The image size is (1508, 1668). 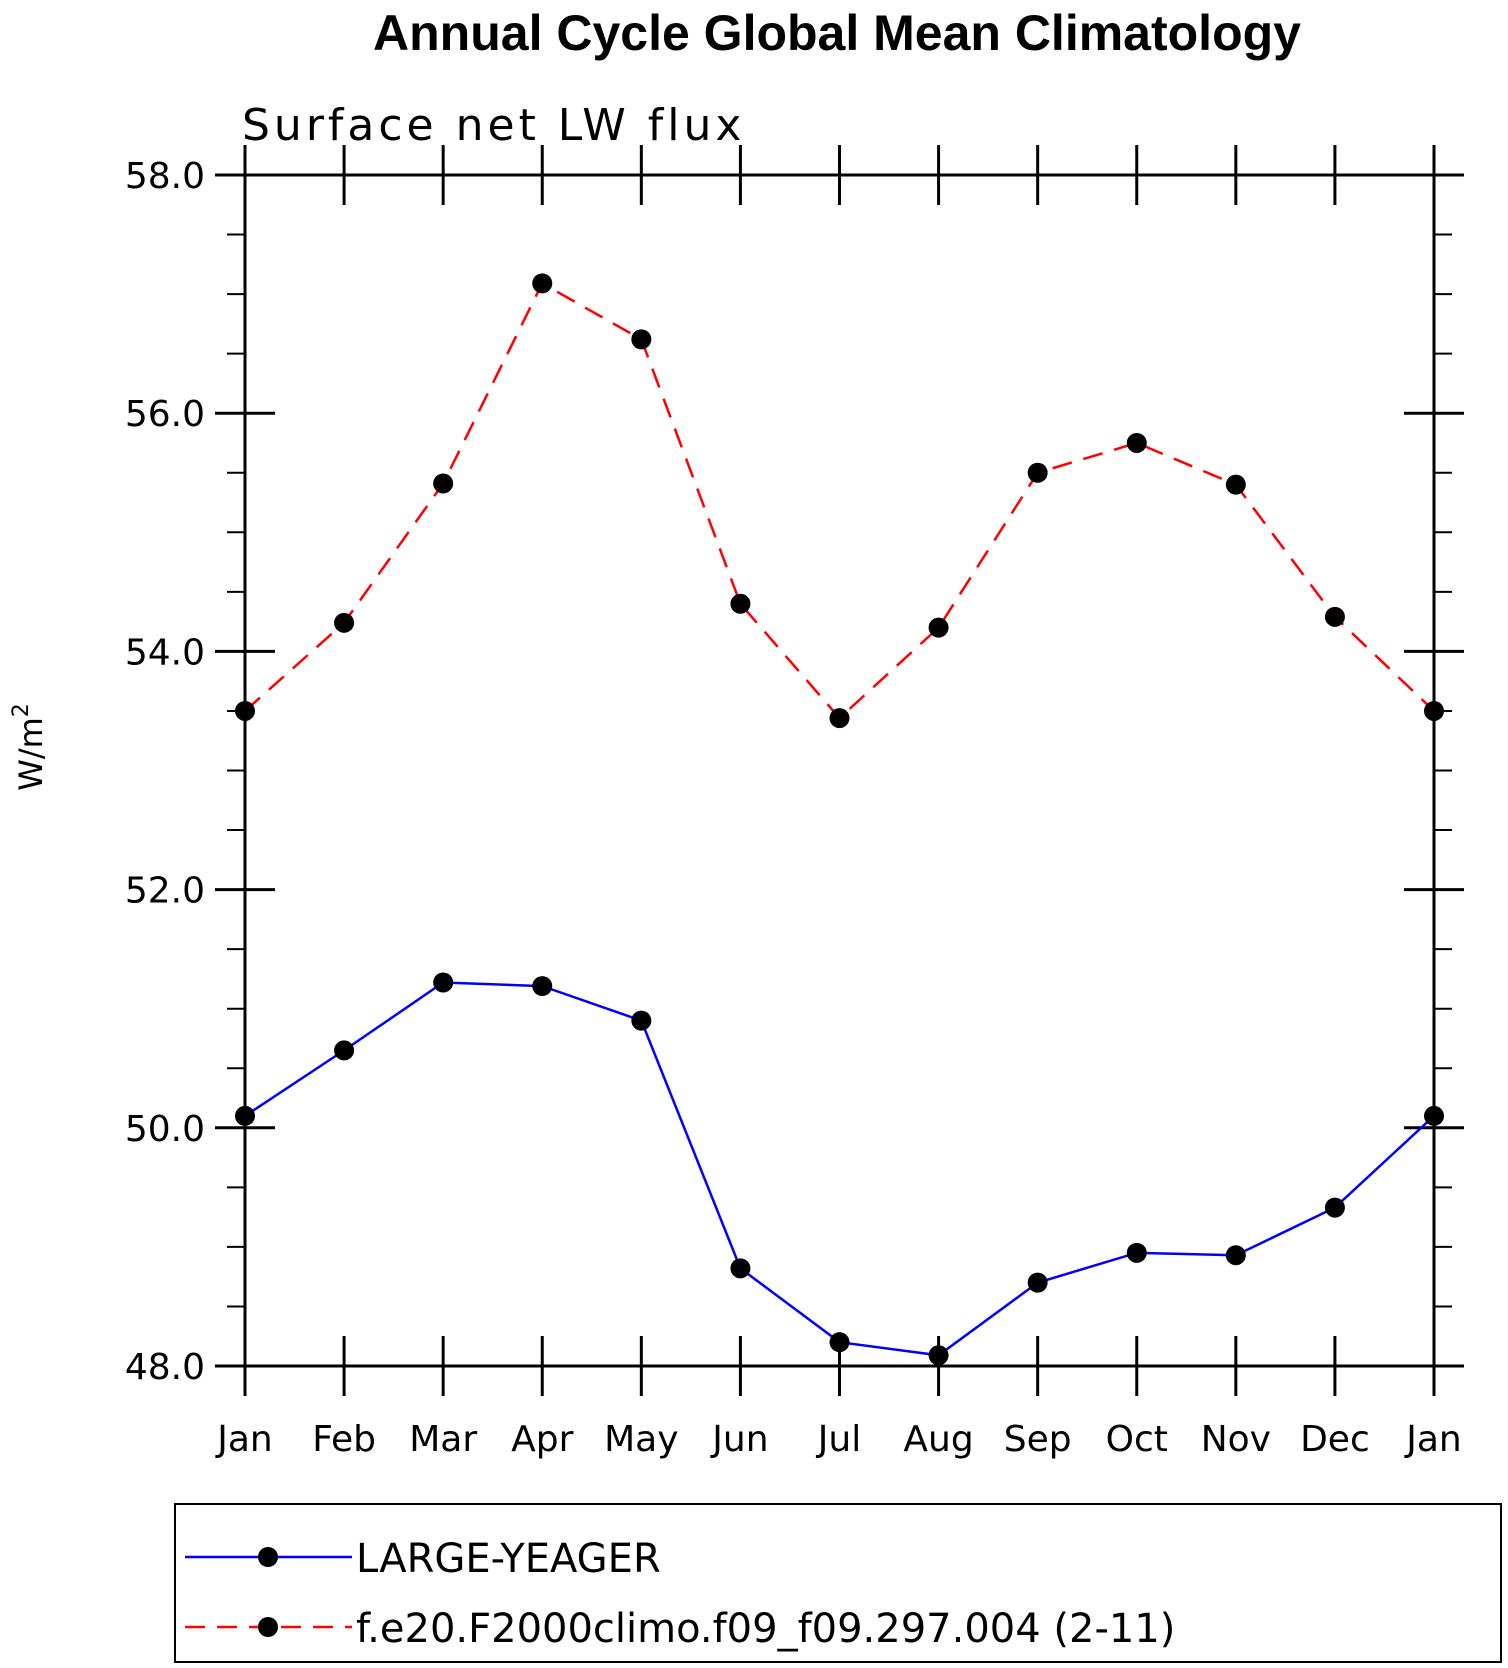 I want to click on y-tick-label: 48.0, so click(x=165, y=1367).